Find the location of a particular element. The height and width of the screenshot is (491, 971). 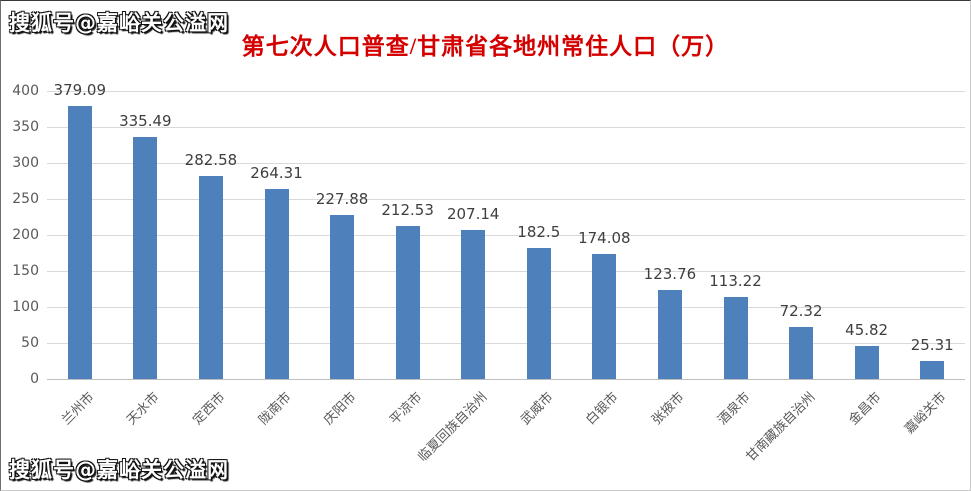

watermark-bottom: 搜狐号@嘉峪关公溢网 is located at coordinates (119, 470).